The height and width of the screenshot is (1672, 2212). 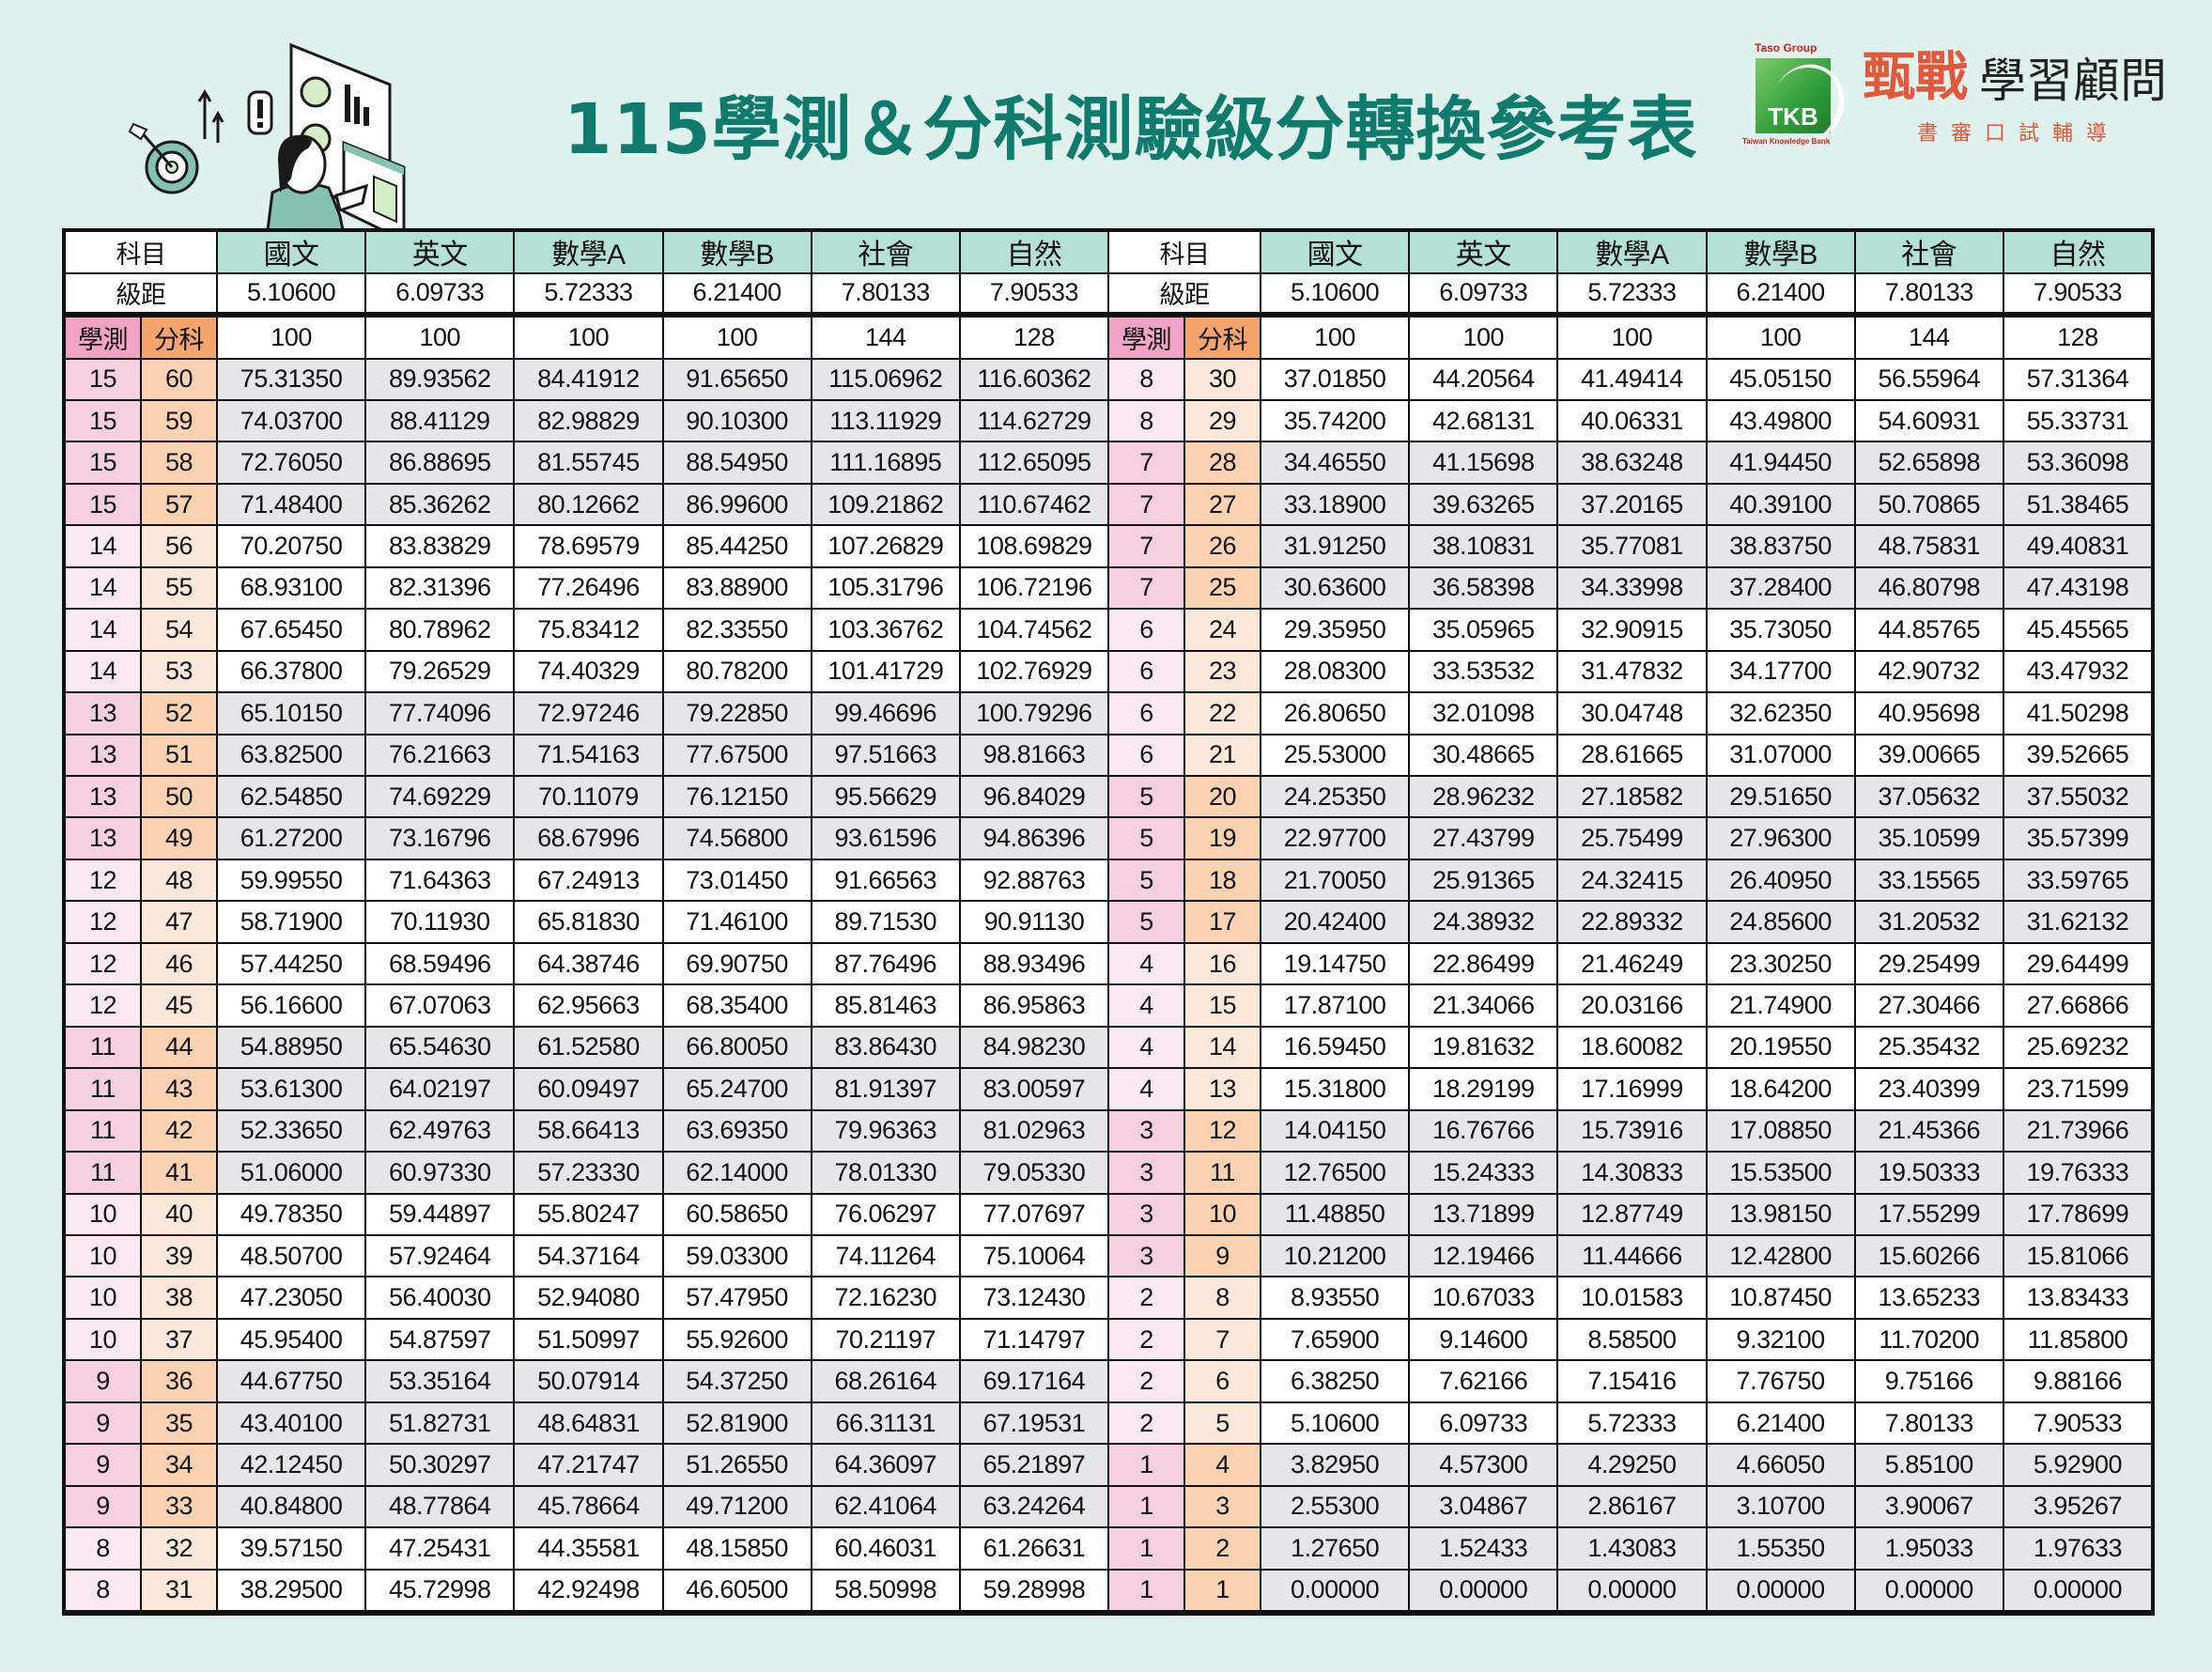 I want to click on score-cell: 67.07063, so click(x=441, y=1006).